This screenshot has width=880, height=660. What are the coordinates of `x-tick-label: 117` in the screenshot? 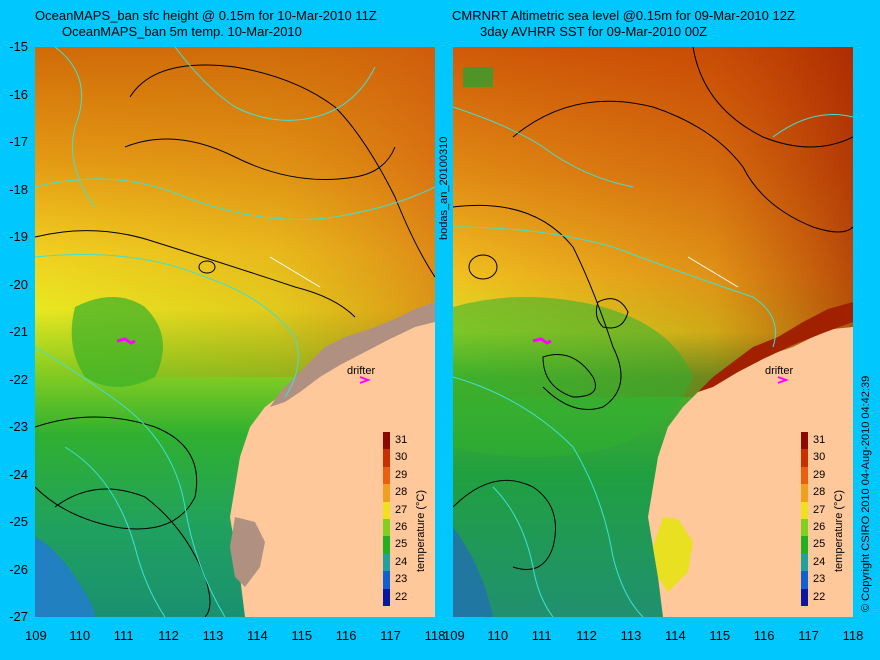 It's located at (808, 635).